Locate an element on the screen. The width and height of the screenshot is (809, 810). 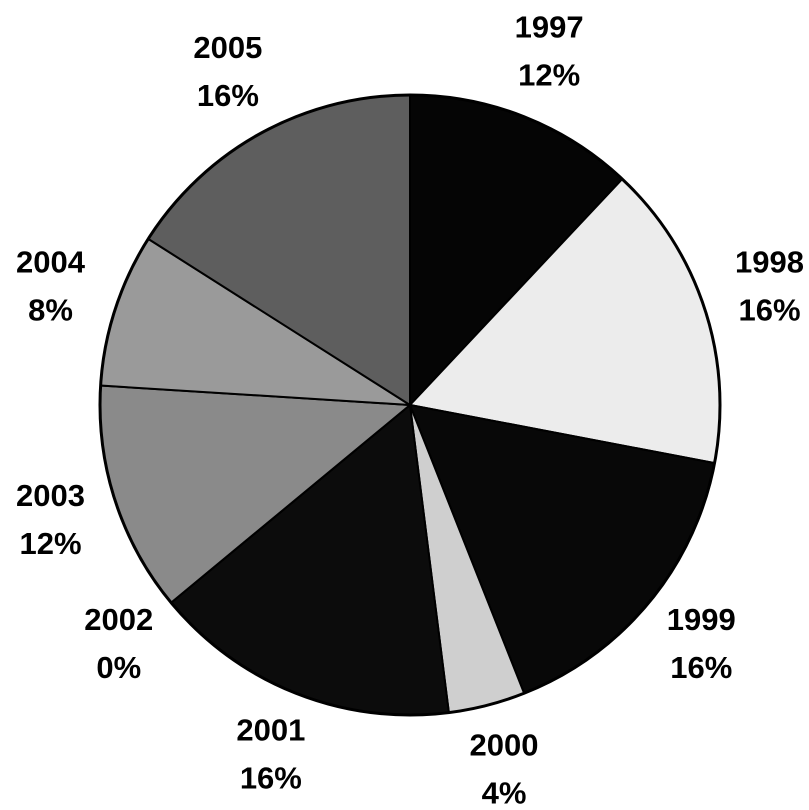
slice-label: 2003 is located at coordinates (50, 495).